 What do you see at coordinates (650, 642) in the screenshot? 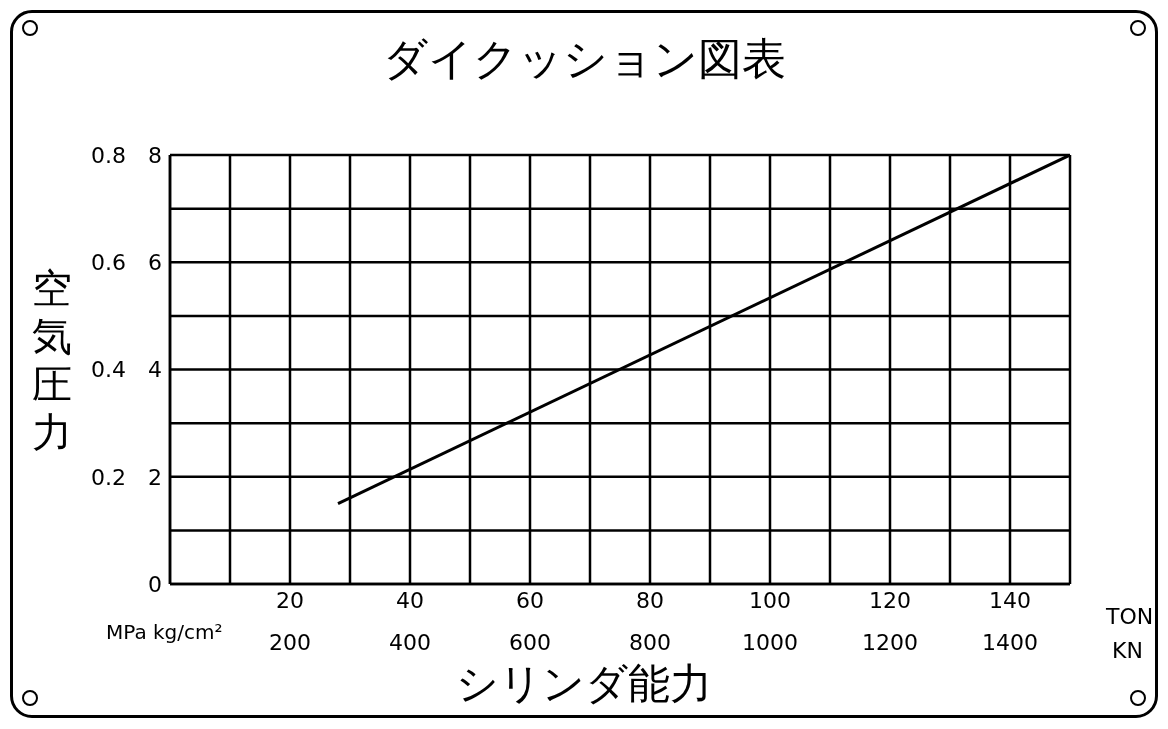
I see `x2-tick-label: 800` at bounding box center [650, 642].